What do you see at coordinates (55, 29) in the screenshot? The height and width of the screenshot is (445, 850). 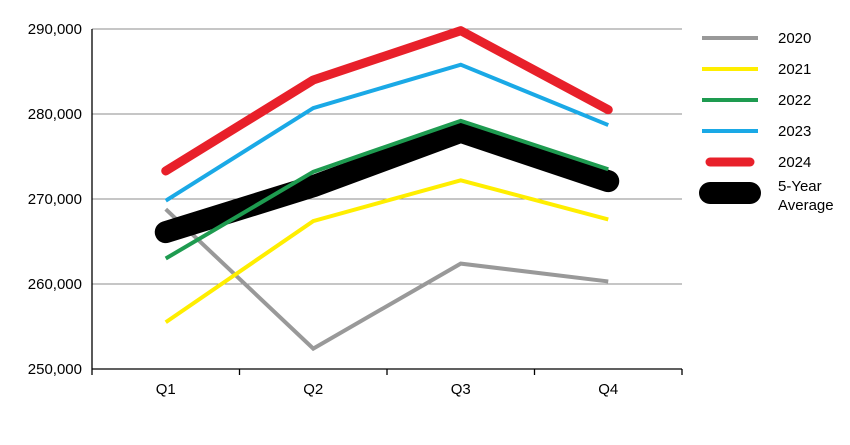 I see `y-tick-label: 290,000` at bounding box center [55, 29].